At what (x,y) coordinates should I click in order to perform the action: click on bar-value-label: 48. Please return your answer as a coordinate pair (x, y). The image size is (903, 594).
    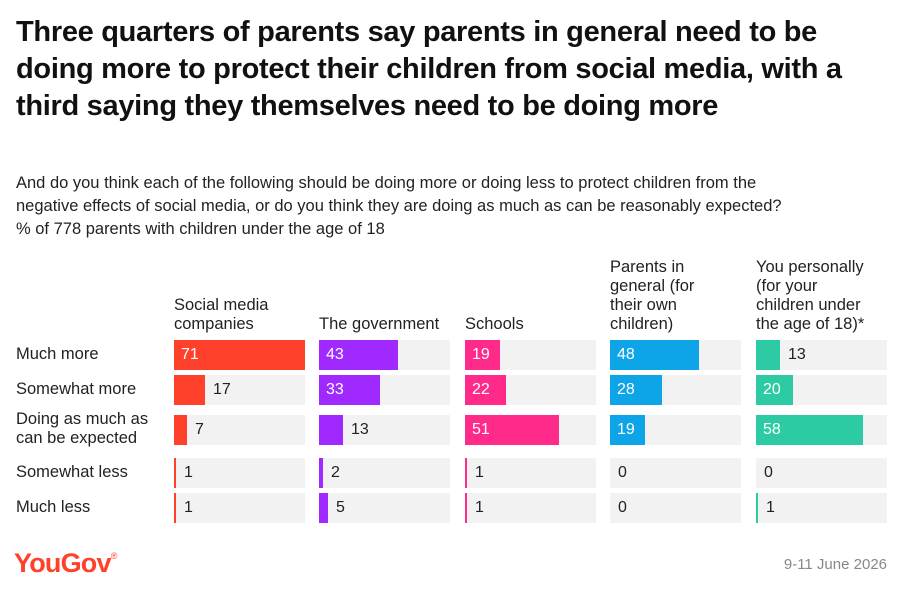
    Looking at the image, I should click on (626, 354).